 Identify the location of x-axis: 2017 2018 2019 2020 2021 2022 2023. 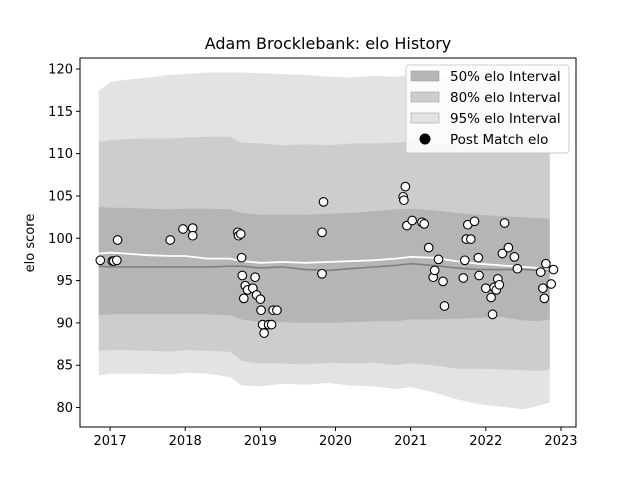
(336, 438).